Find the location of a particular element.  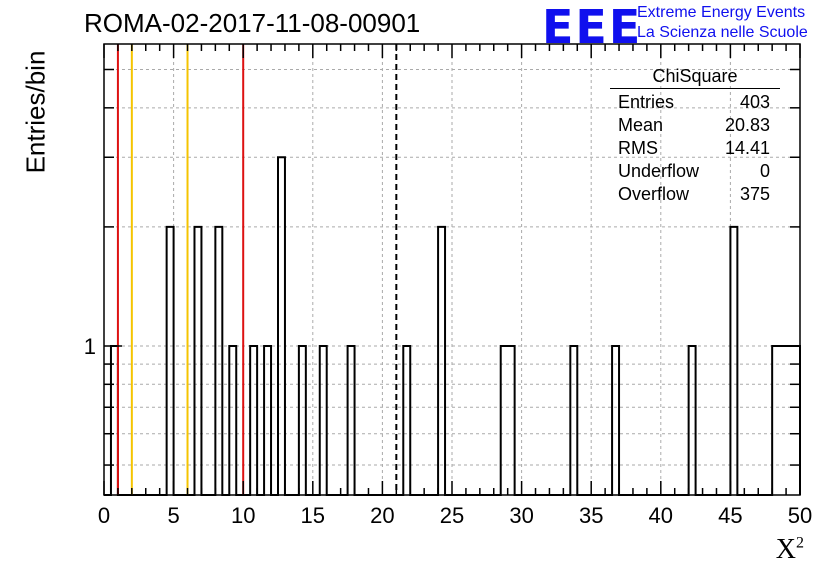

stats-value: 20.83 is located at coordinates (747, 125).